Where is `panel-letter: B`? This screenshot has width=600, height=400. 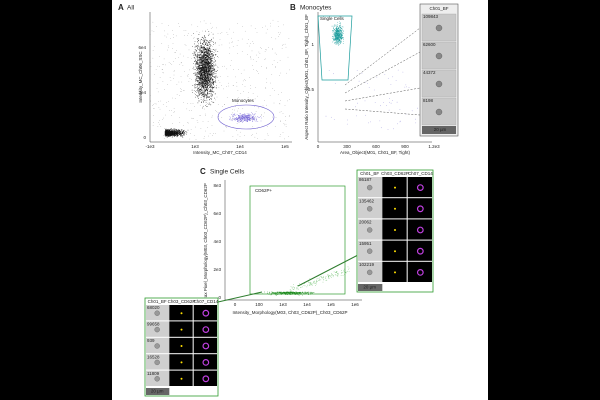 panel-letter: B is located at coordinates (293, 7).